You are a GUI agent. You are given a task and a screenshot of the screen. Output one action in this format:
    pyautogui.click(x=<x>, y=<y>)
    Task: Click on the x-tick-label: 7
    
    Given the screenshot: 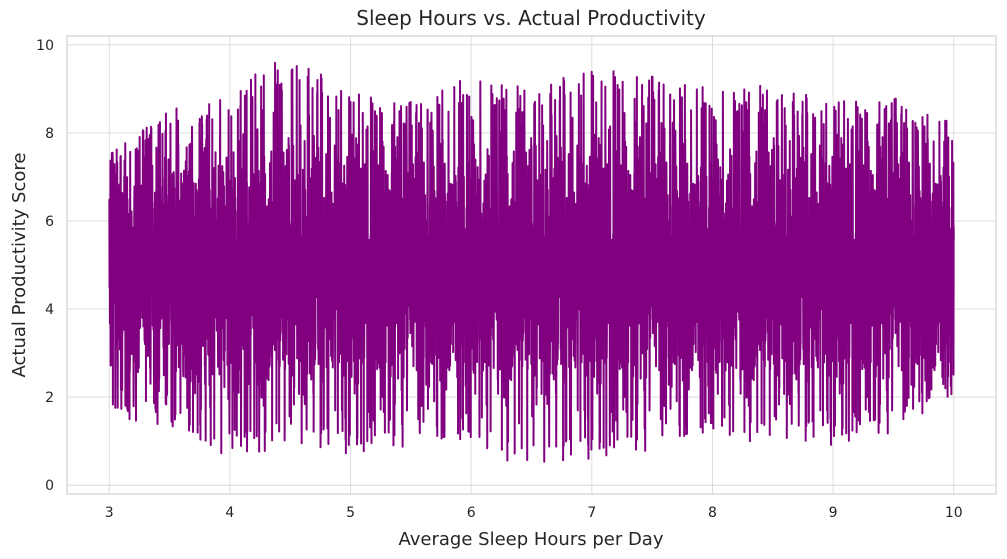 What is the action you would take?
    pyautogui.click(x=591, y=513)
    